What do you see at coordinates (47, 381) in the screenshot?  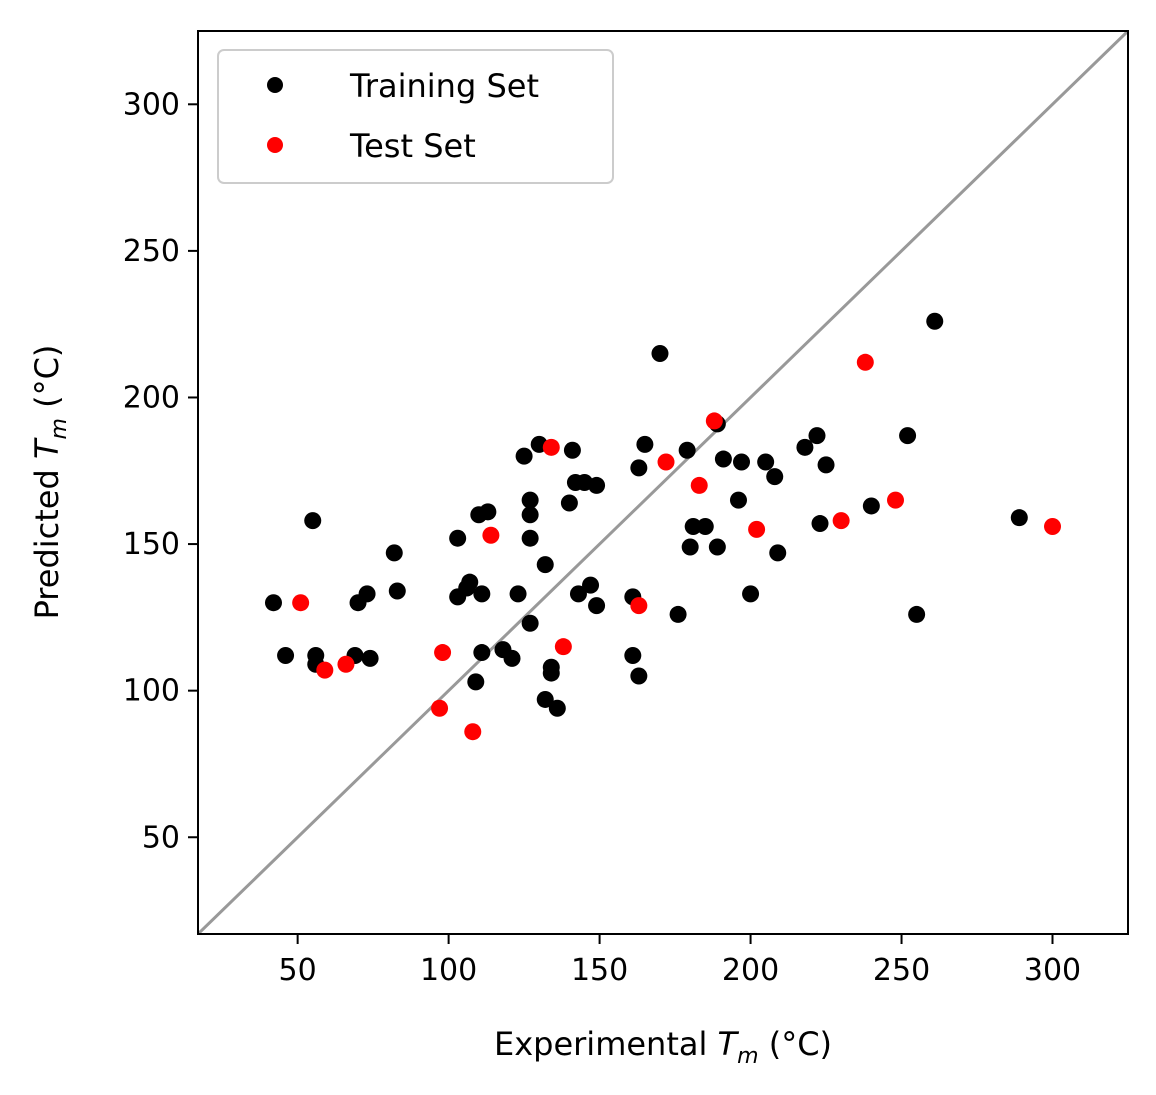 I see `y-axis-label-suffix: (°C)` at bounding box center [47, 381].